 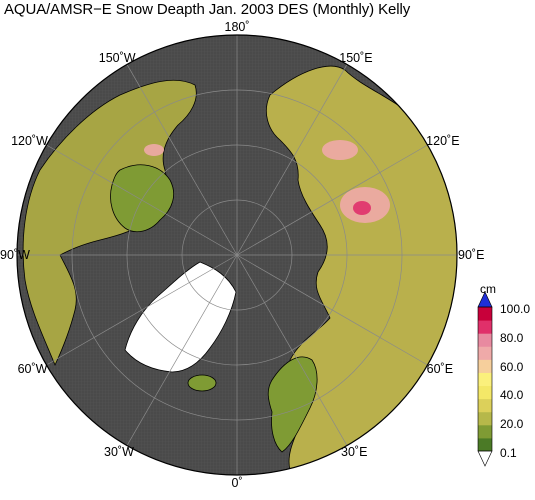 I want to click on colorbar-blocks, so click(x=485, y=379).